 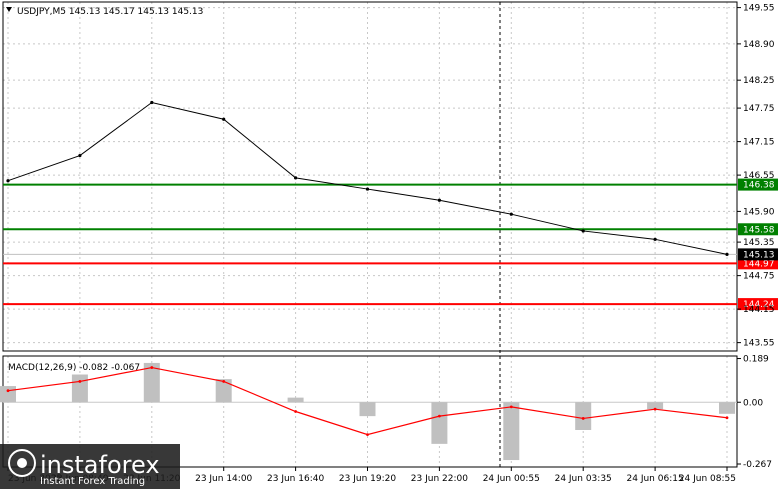 What do you see at coordinates (439, 479) in the screenshot?
I see `time-axis-label: 23 Jun 22:00` at bounding box center [439, 479].